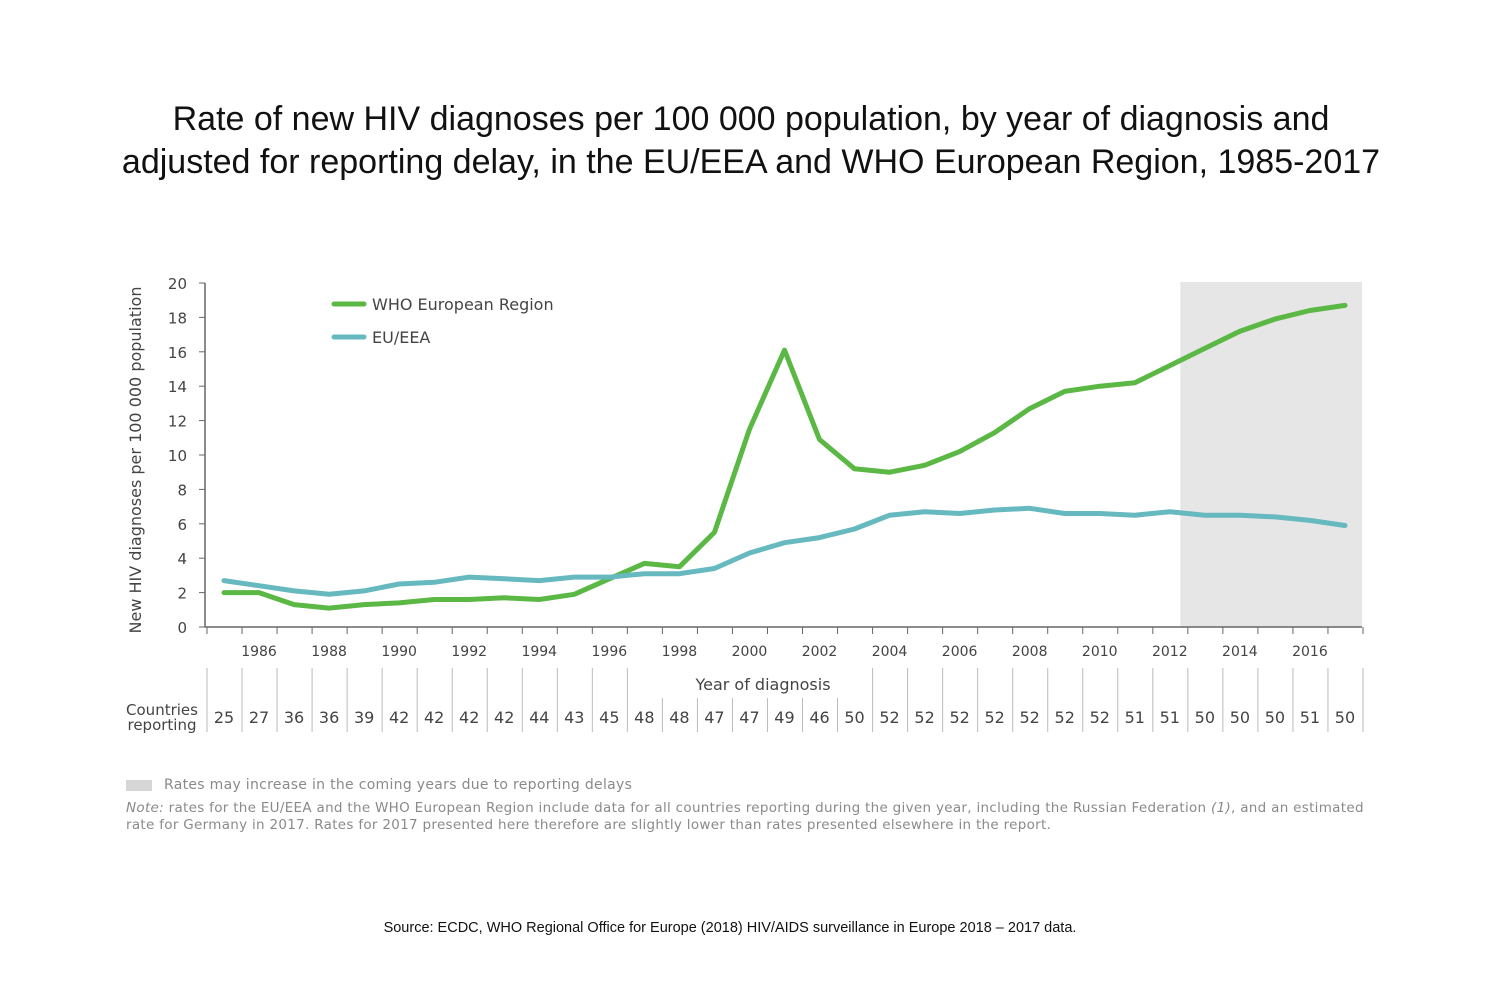  What do you see at coordinates (177, 318) in the screenshot?
I see `y-tick-label: 18` at bounding box center [177, 318].